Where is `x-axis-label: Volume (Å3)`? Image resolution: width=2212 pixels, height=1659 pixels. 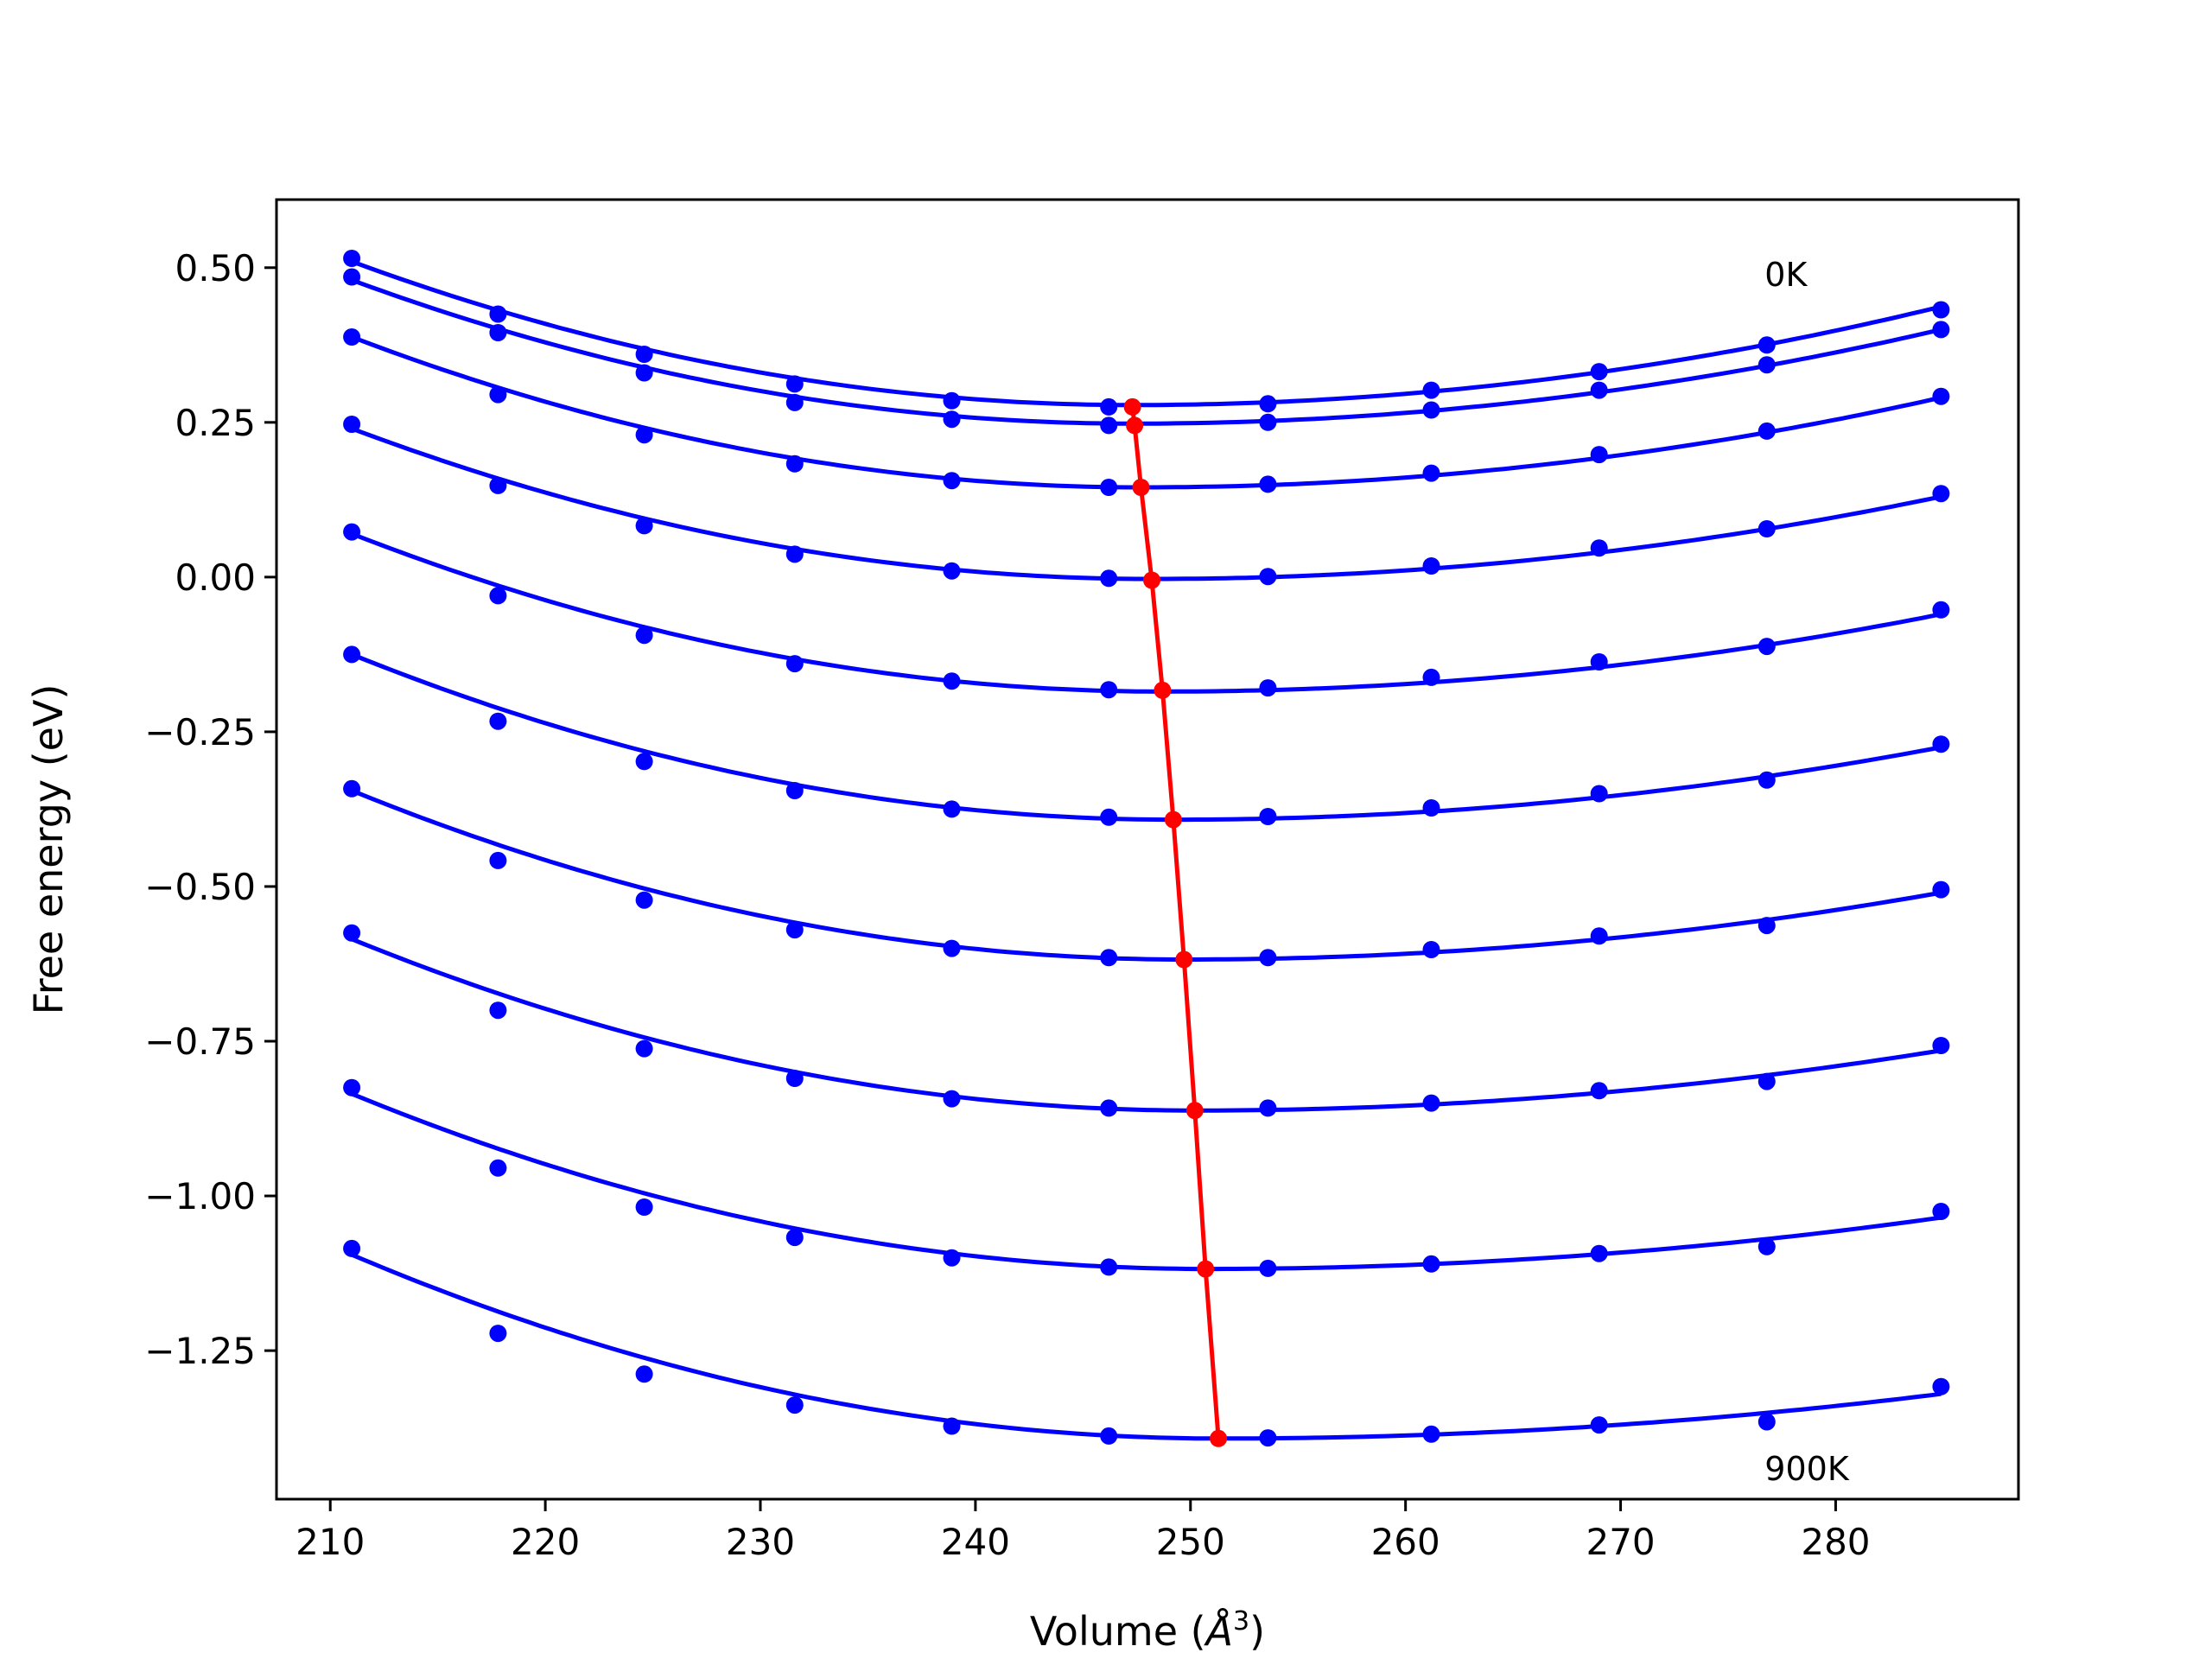
x-axis-label: Volume (Å3) is located at coordinates (1147, 1630).